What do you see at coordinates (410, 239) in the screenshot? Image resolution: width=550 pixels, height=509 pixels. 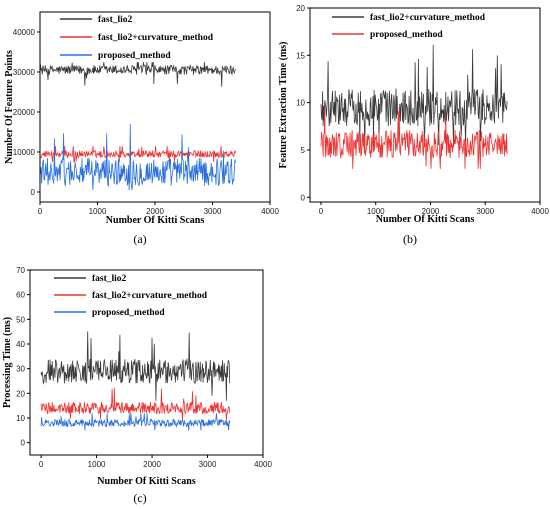 I see `panel-caption: (b)` at bounding box center [410, 239].